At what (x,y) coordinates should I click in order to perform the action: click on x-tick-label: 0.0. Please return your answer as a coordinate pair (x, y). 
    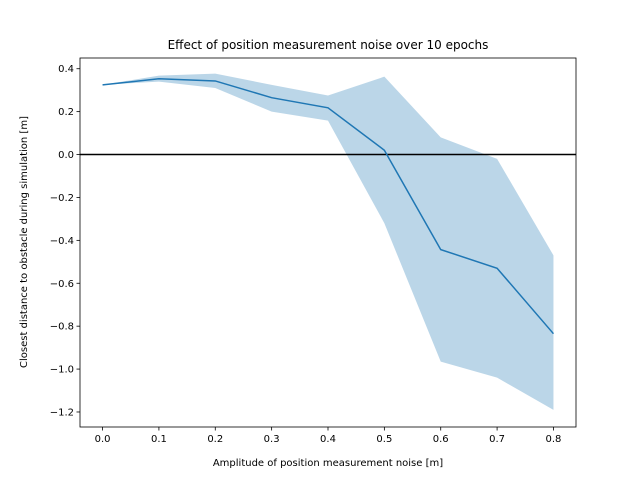
    Looking at the image, I should click on (103, 439).